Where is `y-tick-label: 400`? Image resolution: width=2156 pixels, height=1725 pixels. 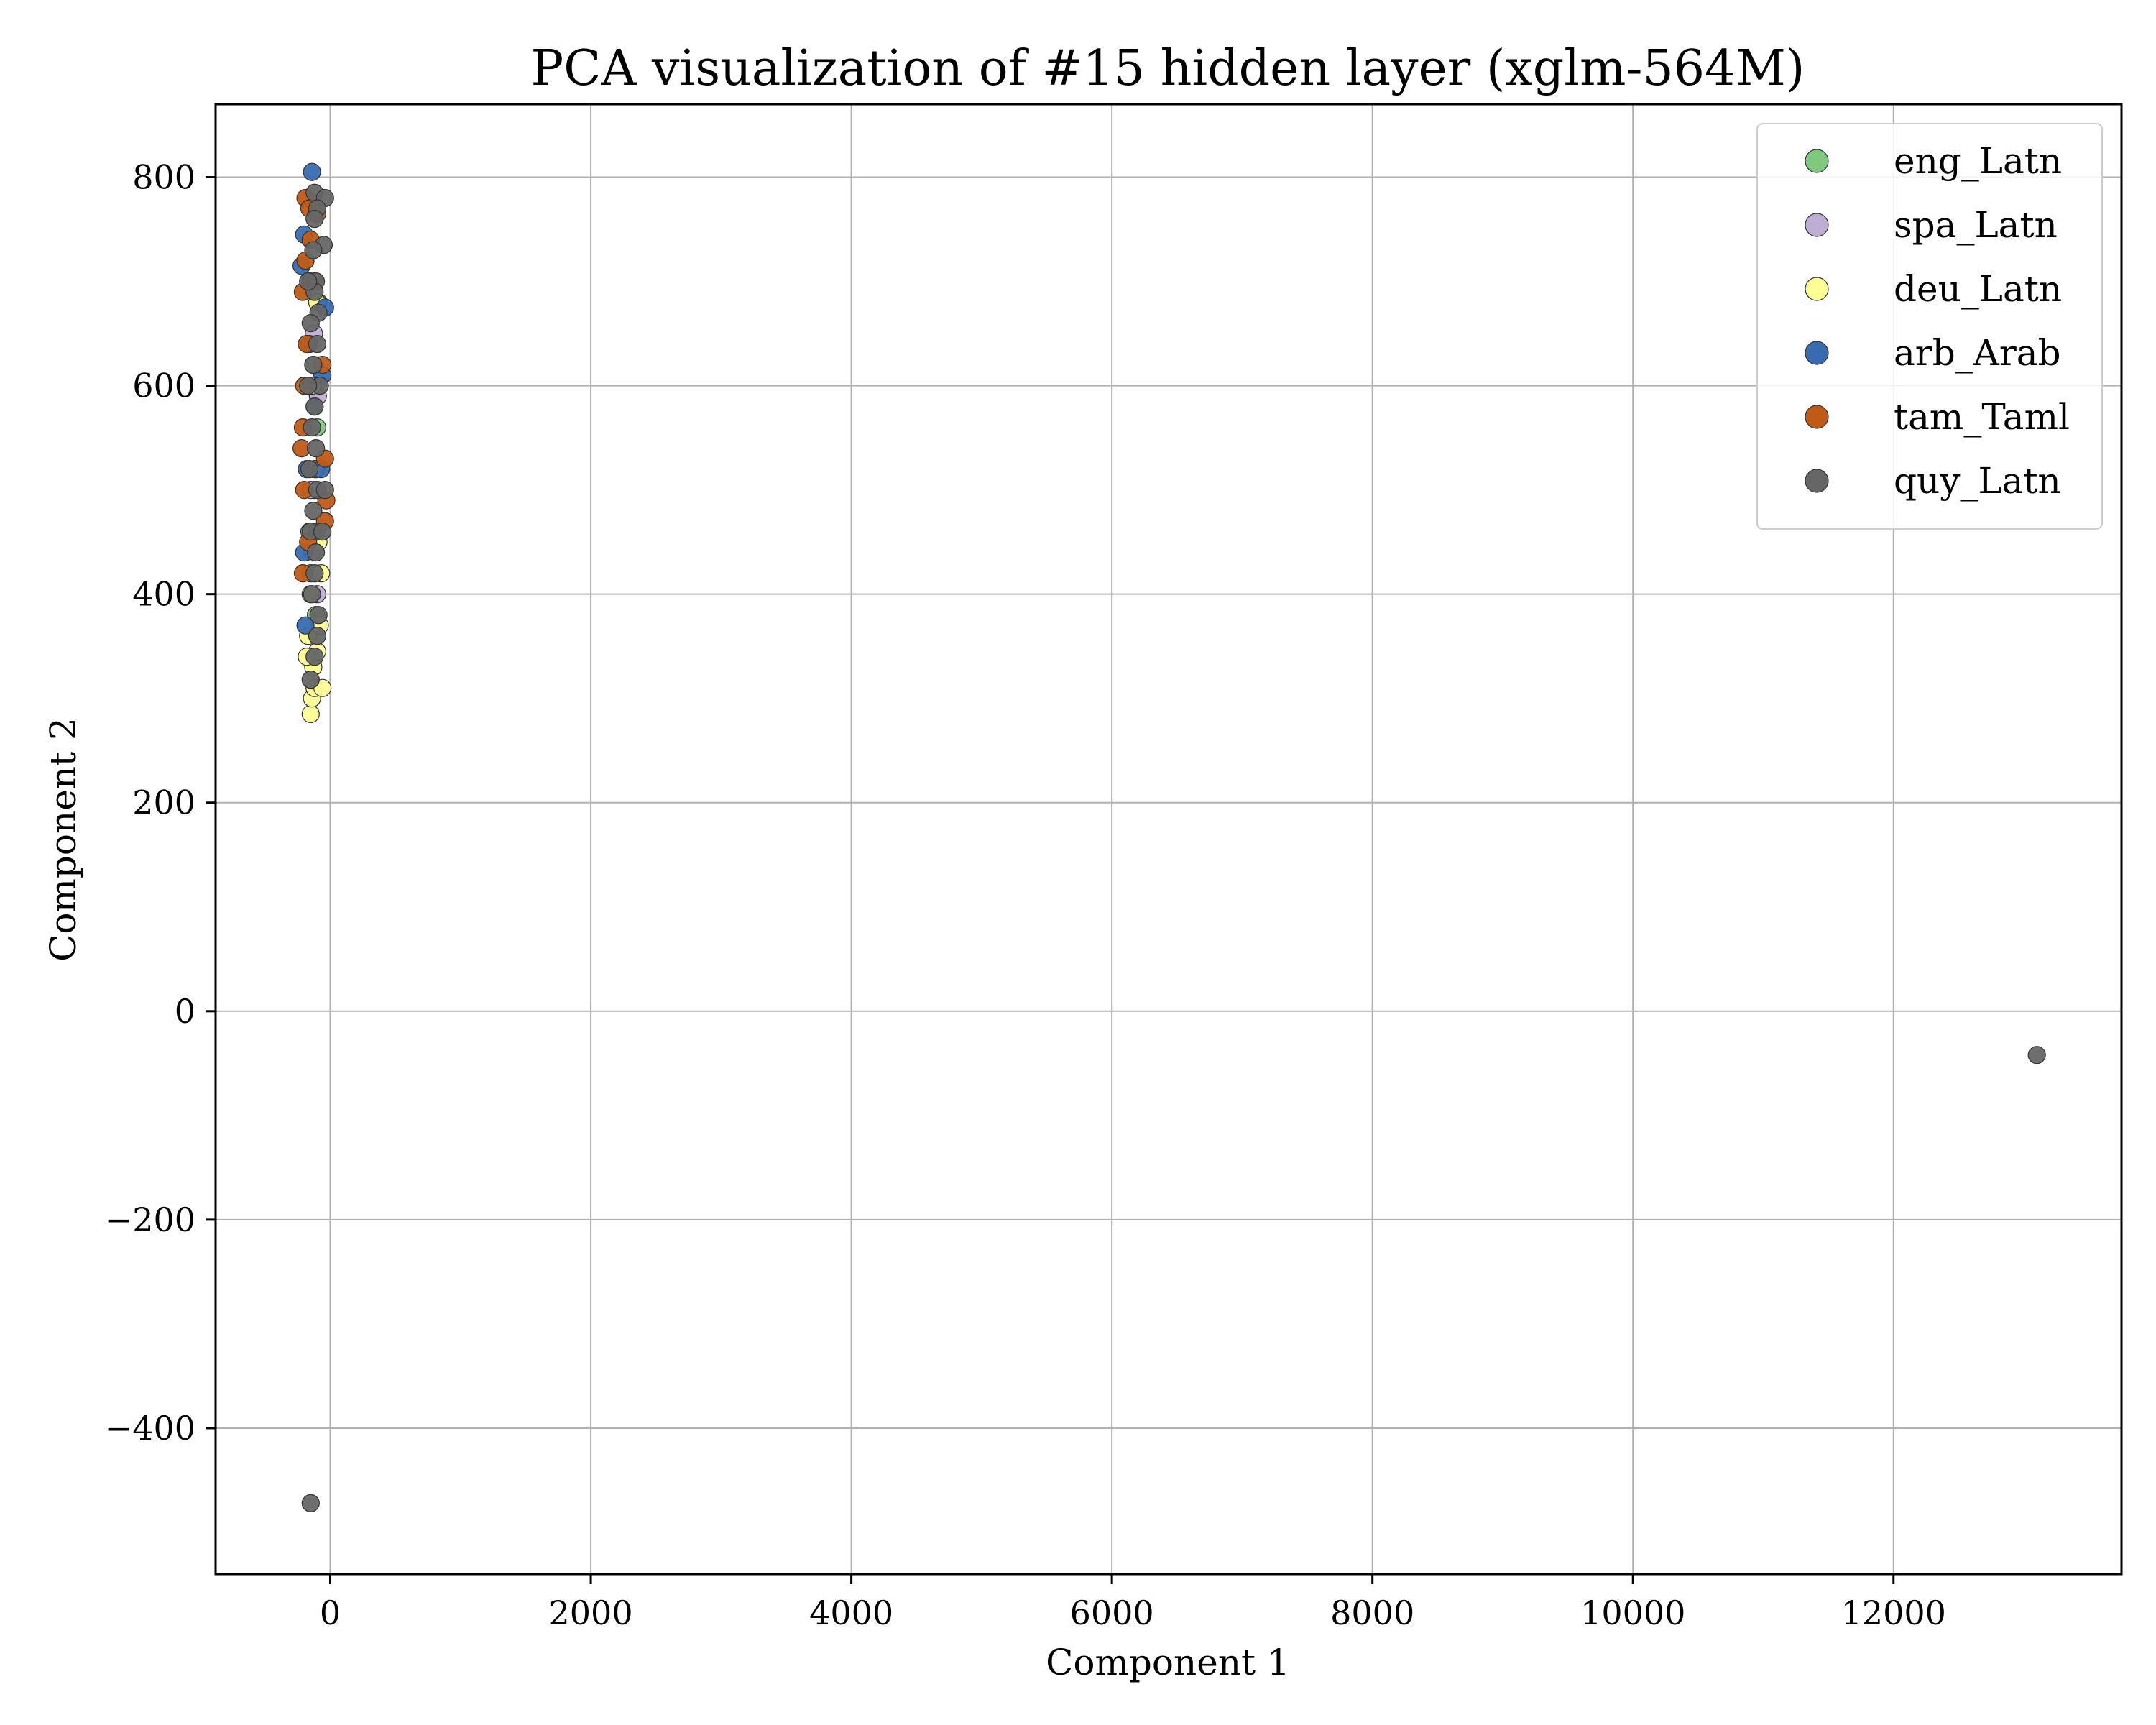 y-tick-label: 400 is located at coordinates (163, 594).